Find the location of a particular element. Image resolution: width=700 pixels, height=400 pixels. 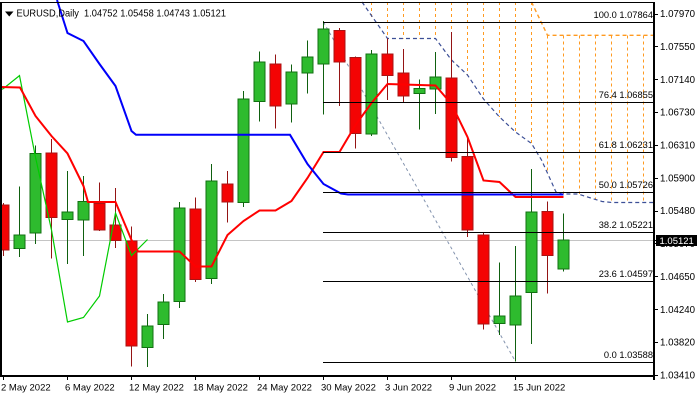

svg-text: 1.03820 is located at coordinates (678, 343).